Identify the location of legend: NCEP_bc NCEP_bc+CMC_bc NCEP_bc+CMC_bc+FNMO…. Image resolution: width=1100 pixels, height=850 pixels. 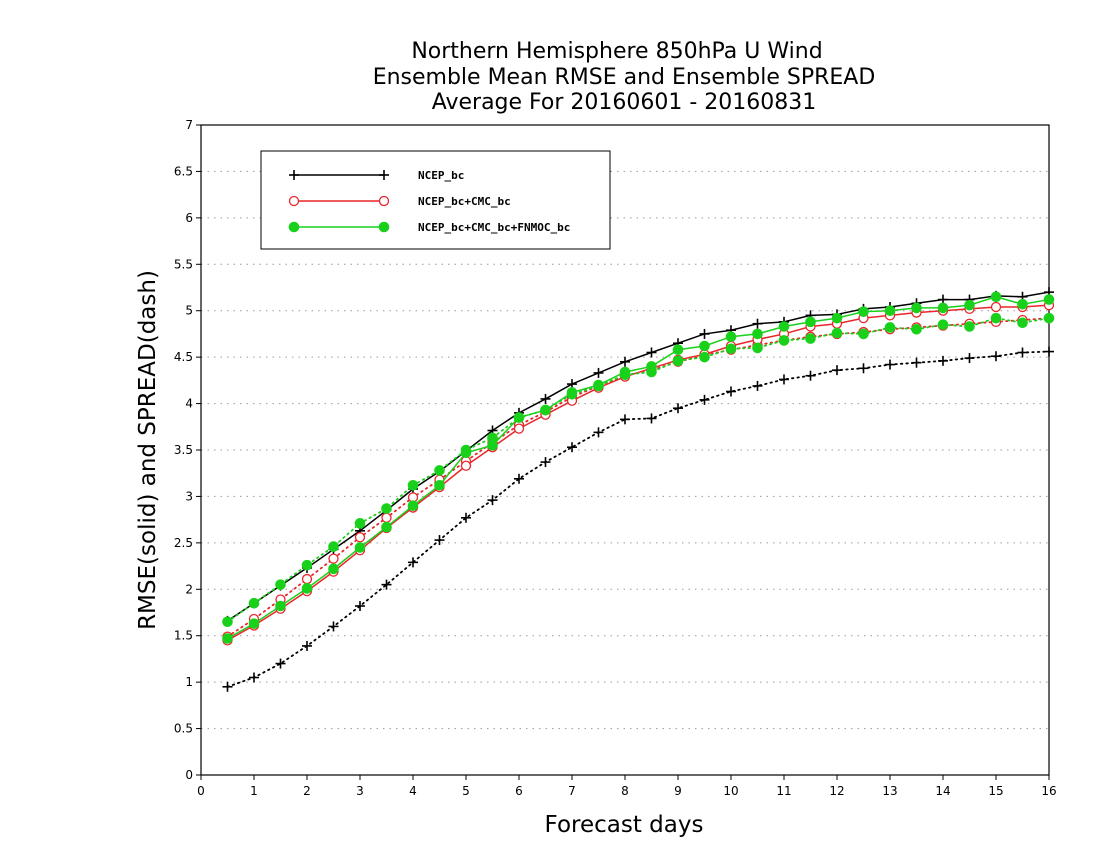
(435, 200).